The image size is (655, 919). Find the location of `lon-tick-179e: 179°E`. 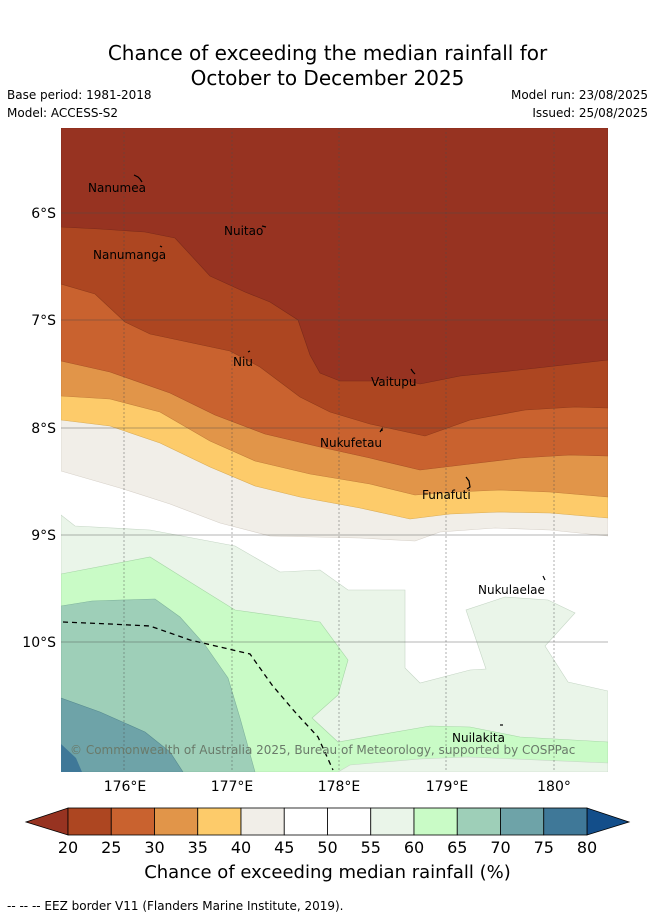

lon-tick-179e: 179°E is located at coordinates (447, 787).